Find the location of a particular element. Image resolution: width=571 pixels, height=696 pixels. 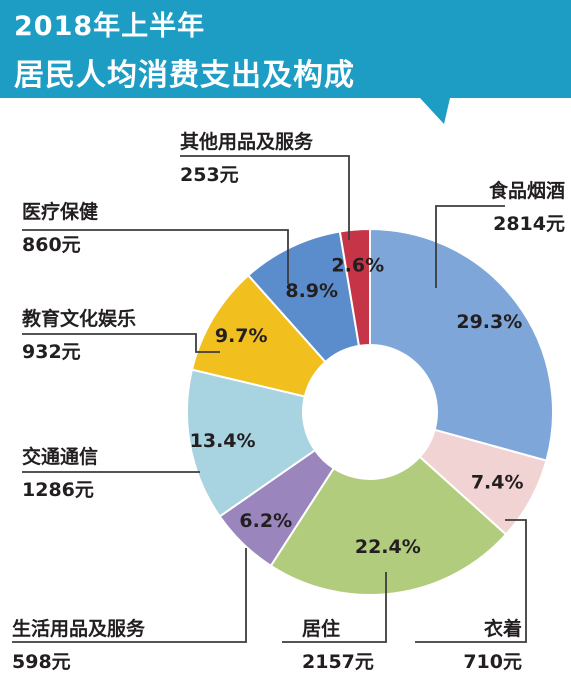

percent-label-2: 22.4% is located at coordinates (388, 547).